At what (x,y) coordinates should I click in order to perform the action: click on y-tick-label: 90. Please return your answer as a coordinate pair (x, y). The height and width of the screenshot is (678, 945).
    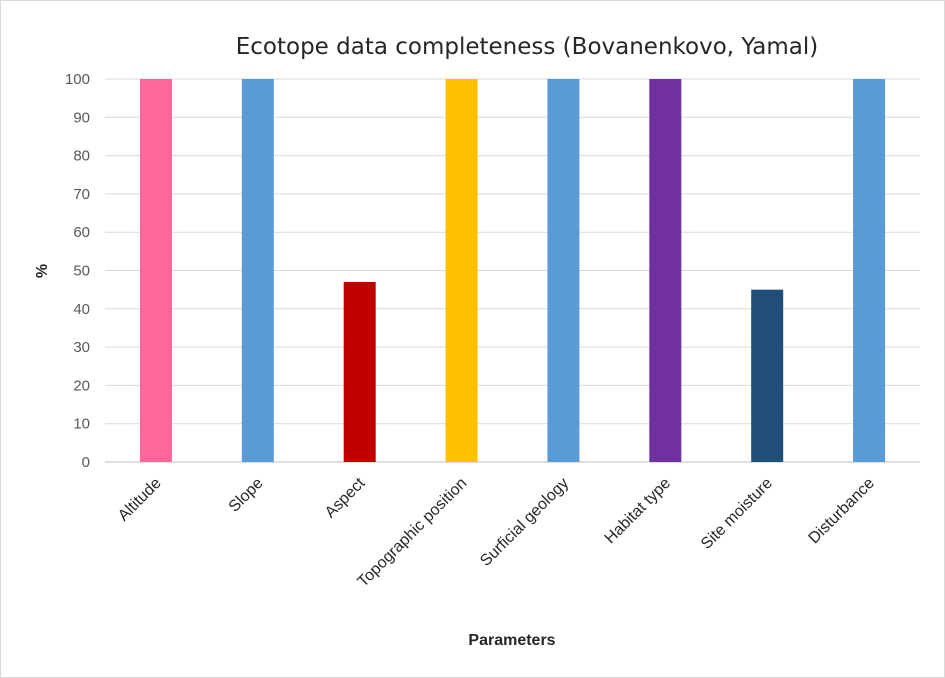
    Looking at the image, I should click on (81, 117).